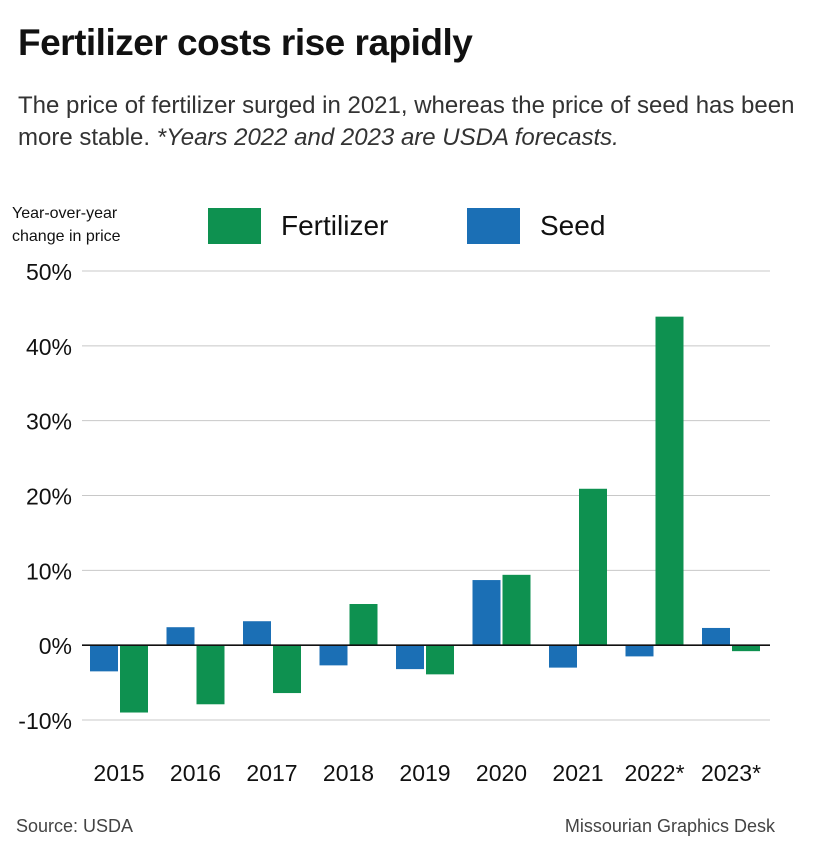 This screenshot has width=818, height=841. I want to click on y-tick-label: -10%, so click(45, 721).